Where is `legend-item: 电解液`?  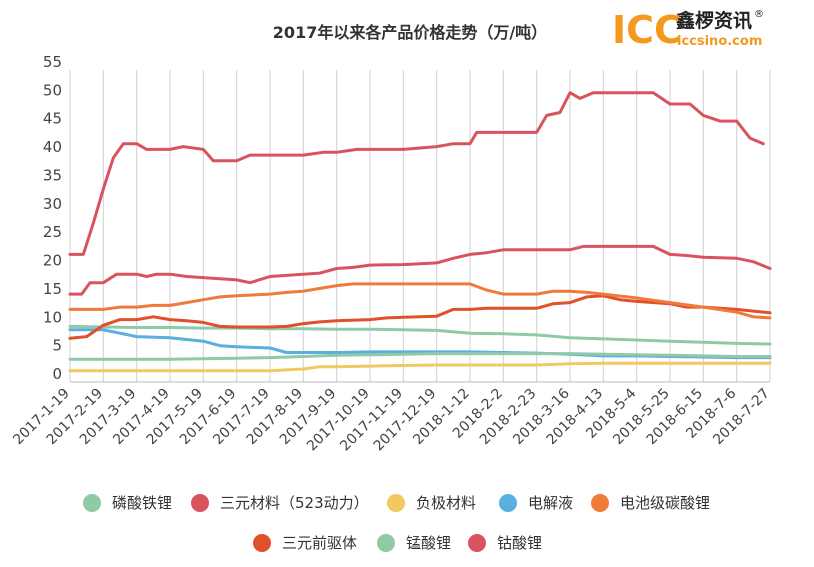
legend-item: 电解液 is located at coordinates (536, 503).